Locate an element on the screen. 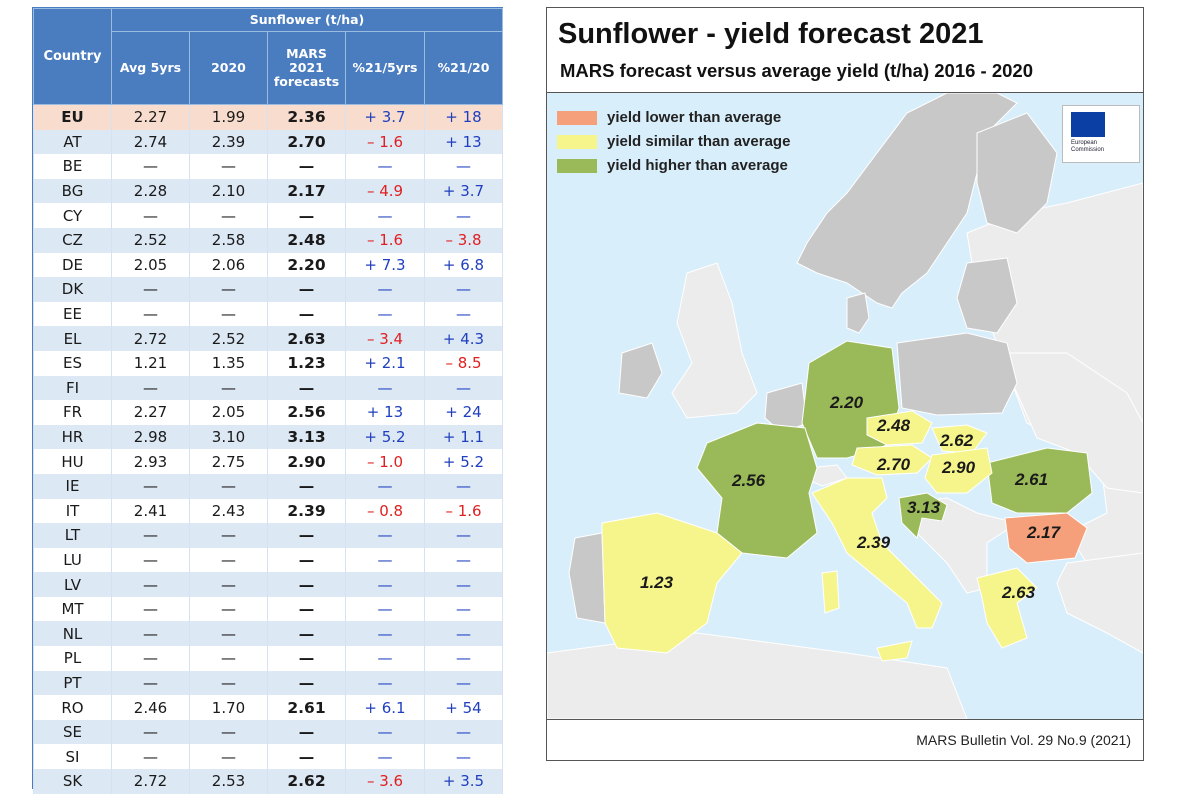 This screenshot has height=800, width=1178. table-row: EU 2.27 1.99 2.36 + 3.7 + 18 is located at coordinates (268, 117).